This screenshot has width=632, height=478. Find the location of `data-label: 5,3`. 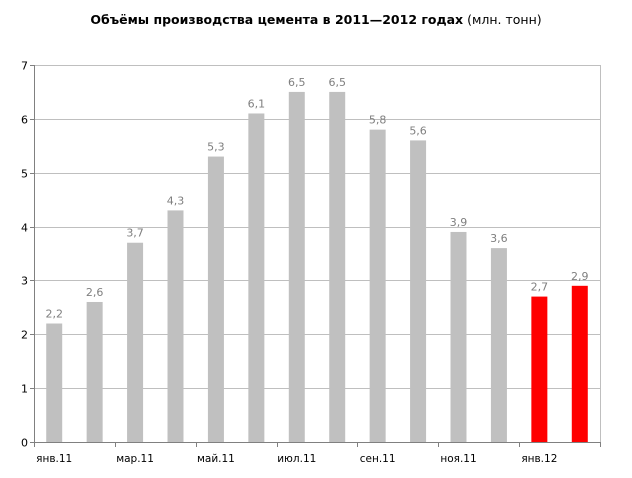

data-label: 5,3 is located at coordinates (216, 147).